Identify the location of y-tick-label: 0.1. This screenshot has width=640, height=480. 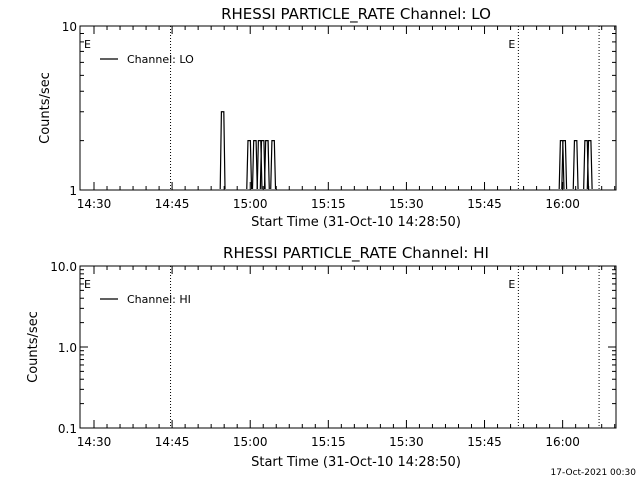
(67, 429).